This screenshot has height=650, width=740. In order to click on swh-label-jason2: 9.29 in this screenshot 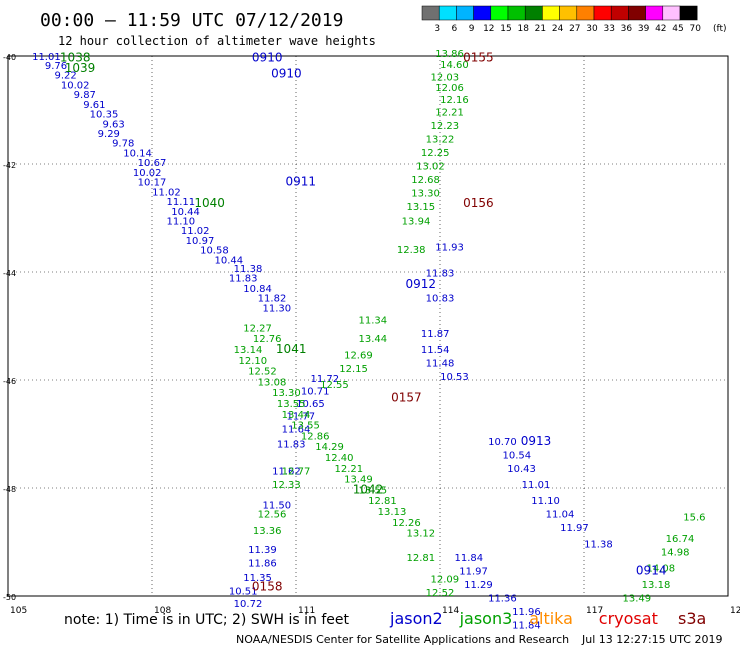, I will do `click(109, 134)`.